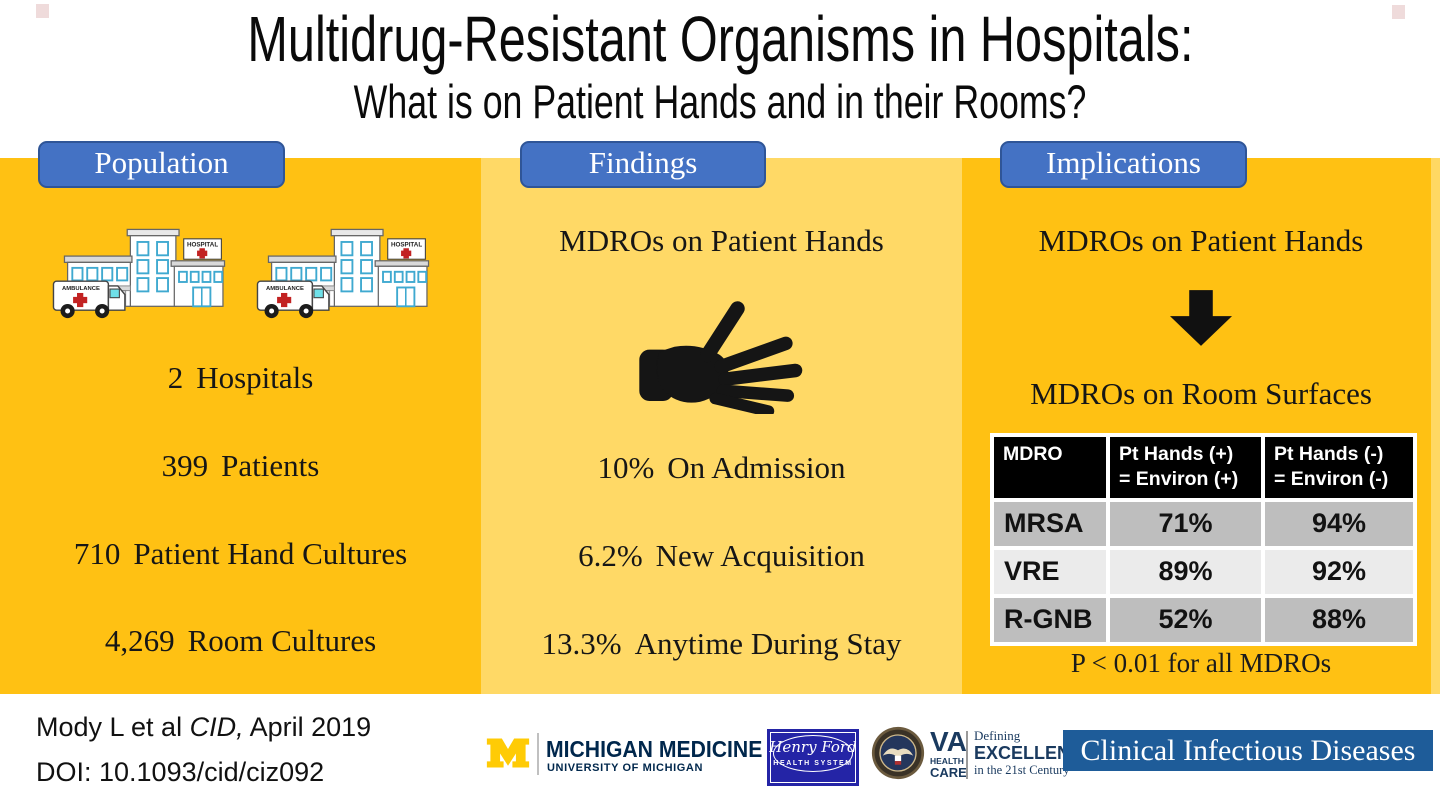 This screenshot has height=809, width=1440. I want to click on stat-room-cultures-label: Room Cultures, so click(282, 640).